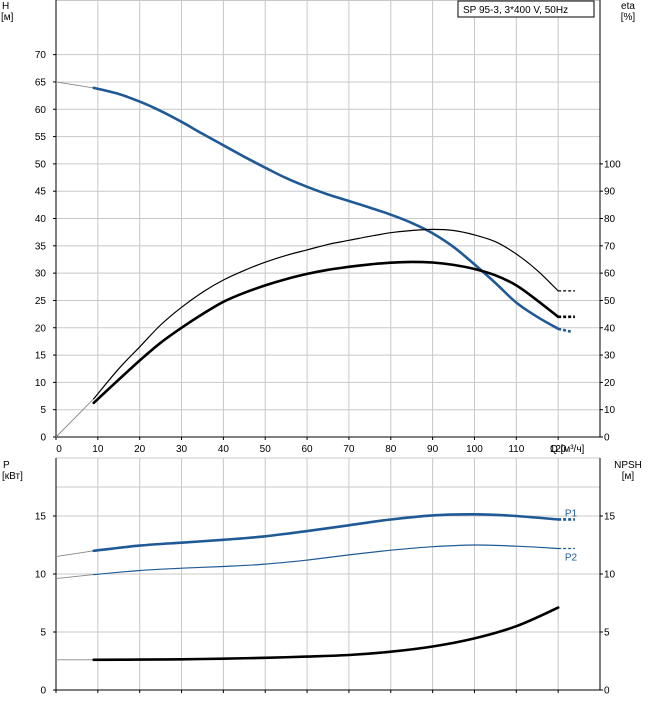 This screenshot has width=658, height=705. What do you see at coordinates (326, 532) in the screenshot?
I see `curve-P1` at bounding box center [326, 532].